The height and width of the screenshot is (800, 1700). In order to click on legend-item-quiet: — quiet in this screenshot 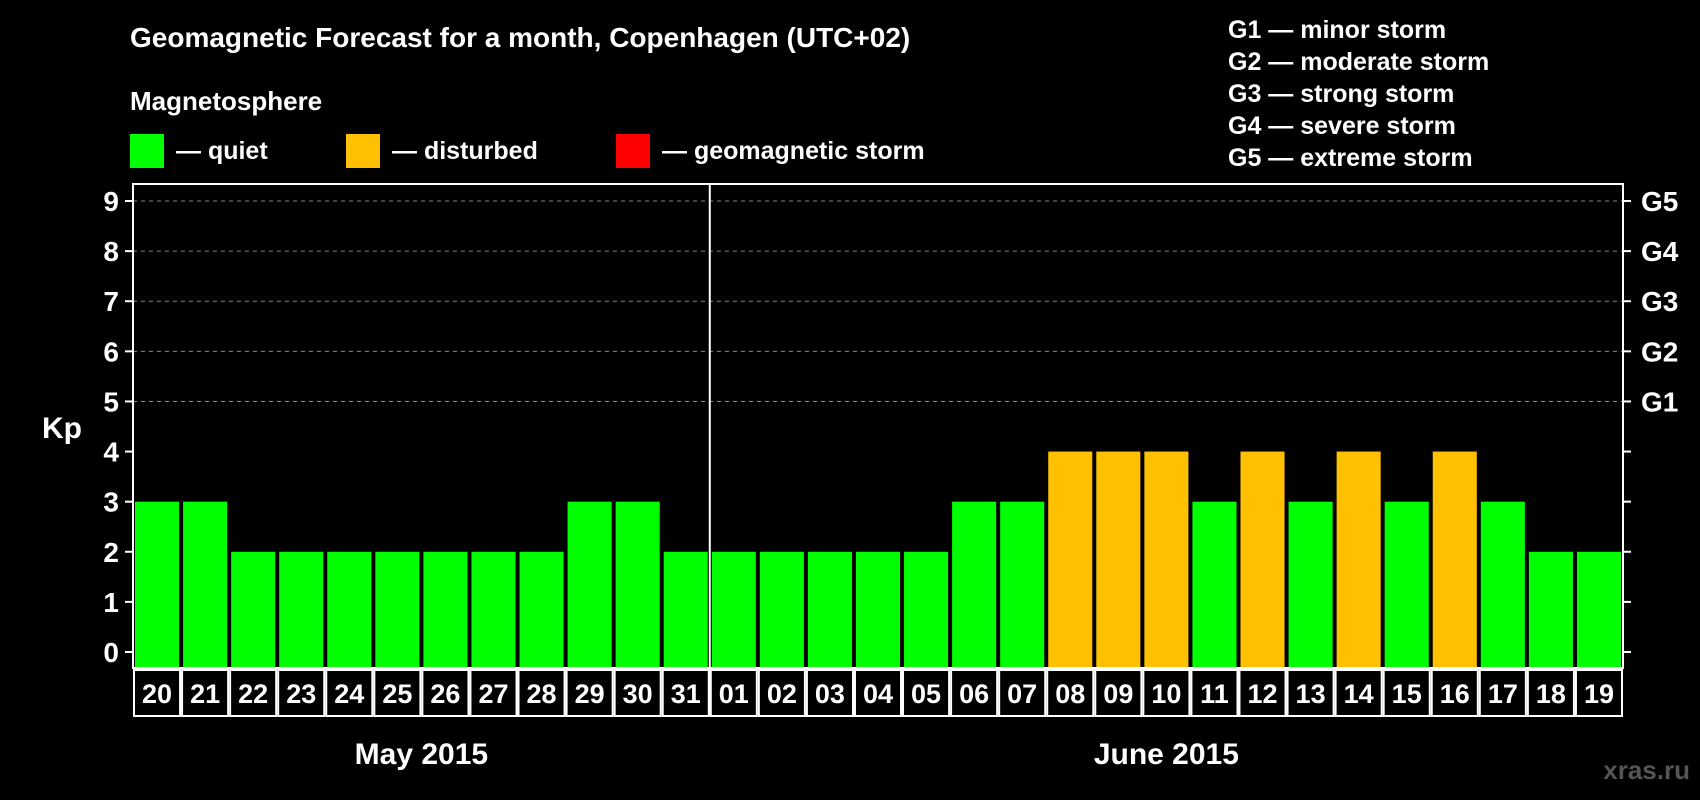, I will do `click(199, 151)`.